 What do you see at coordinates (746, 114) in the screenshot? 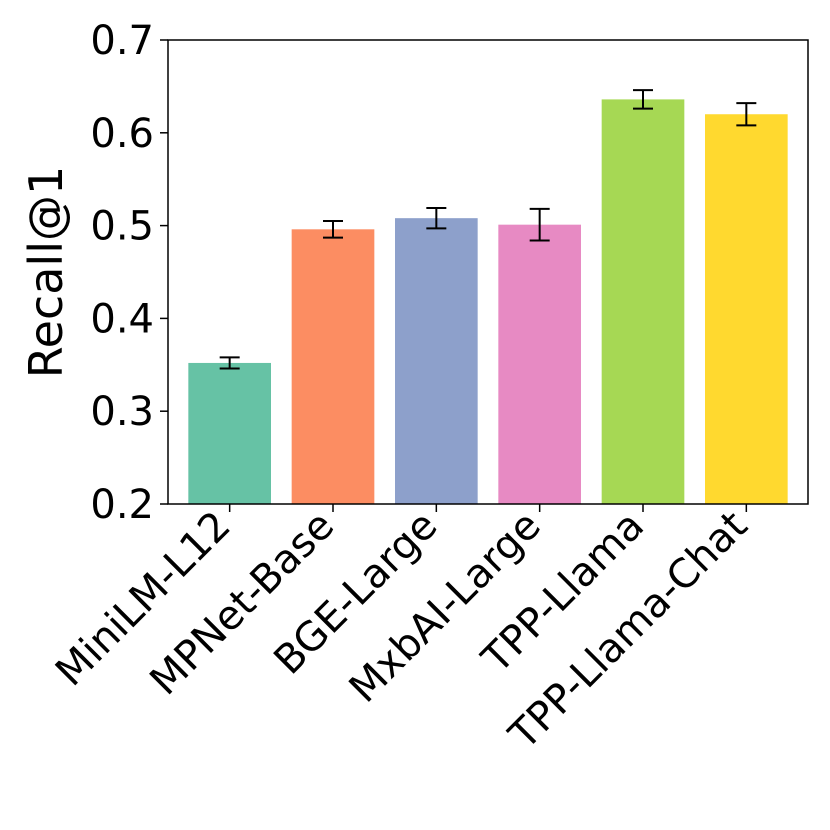
I see `error-bar-TPP-Llama-Chat` at bounding box center [746, 114].